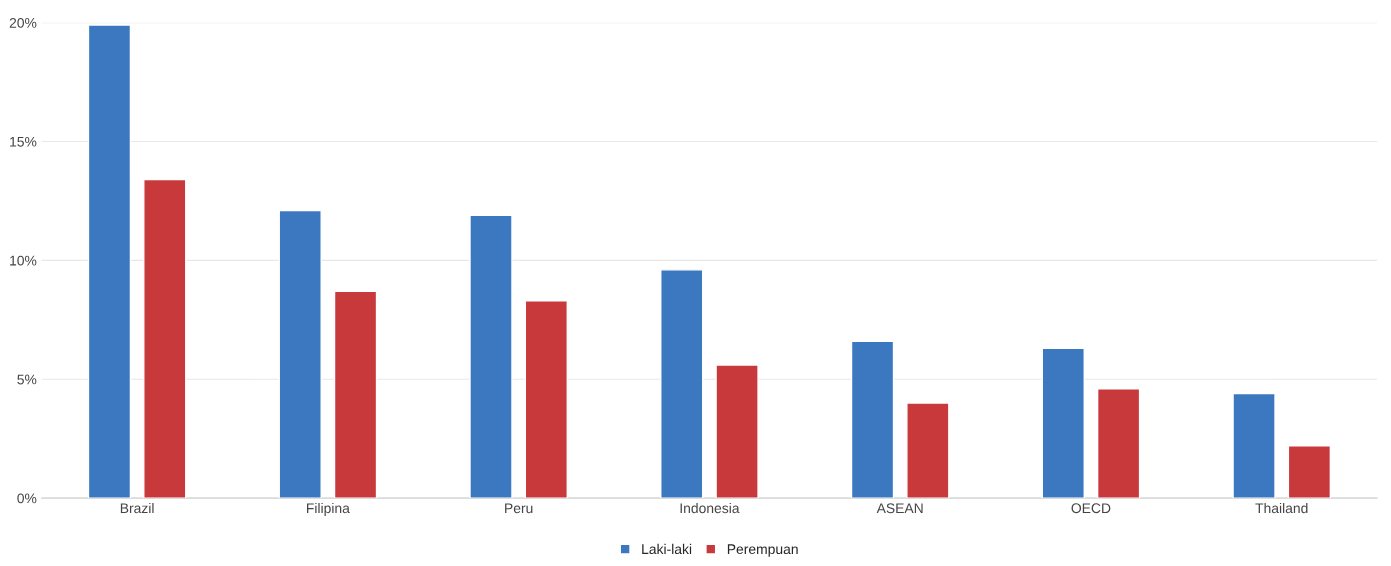  I want to click on y-tick-label: 20%, so click(23, 22).